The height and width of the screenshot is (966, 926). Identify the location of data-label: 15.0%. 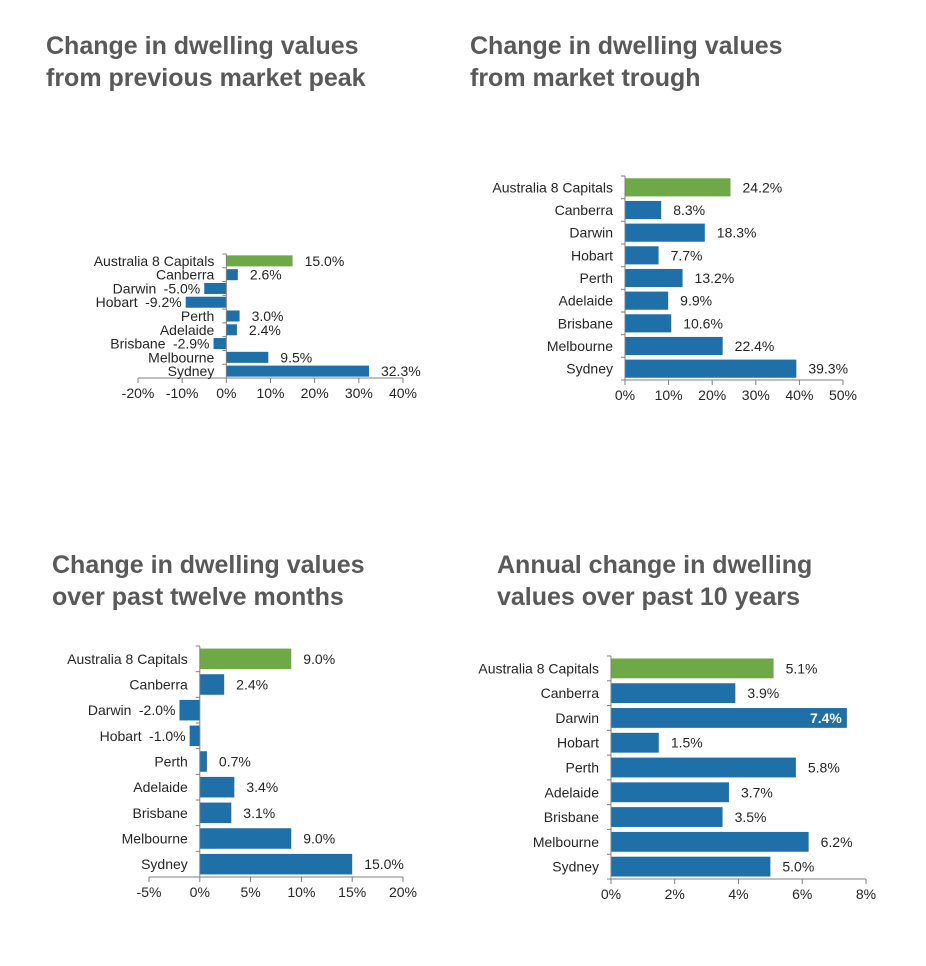
(325, 261).